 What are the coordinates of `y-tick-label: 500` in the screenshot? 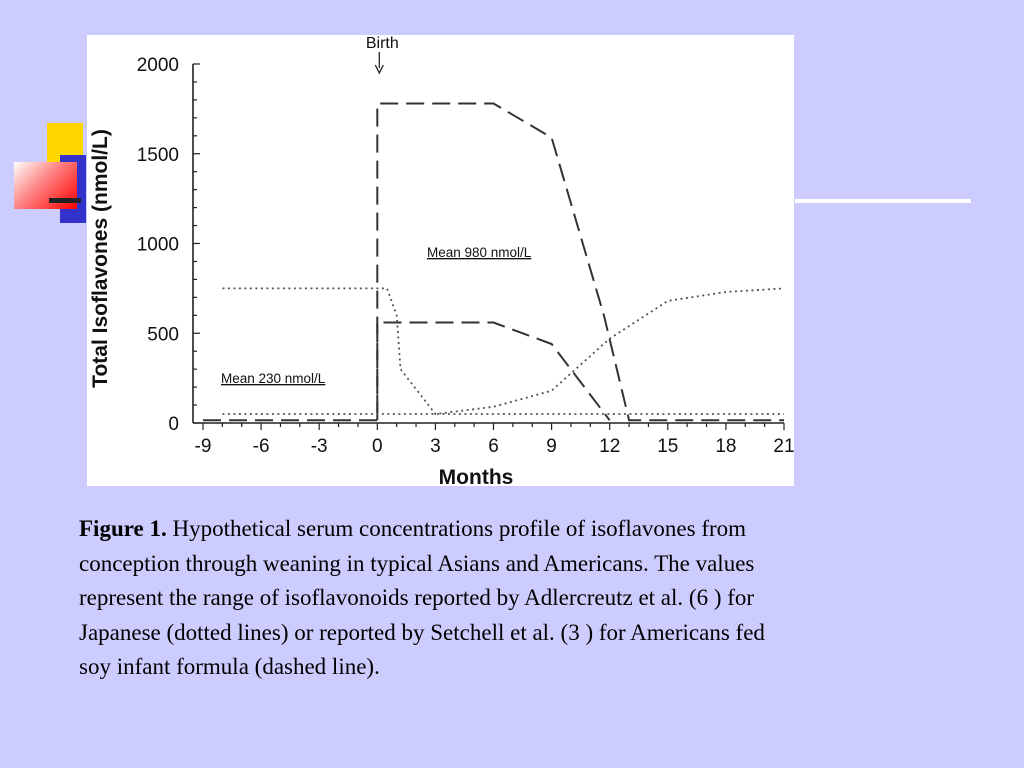 It's located at (163, 334).